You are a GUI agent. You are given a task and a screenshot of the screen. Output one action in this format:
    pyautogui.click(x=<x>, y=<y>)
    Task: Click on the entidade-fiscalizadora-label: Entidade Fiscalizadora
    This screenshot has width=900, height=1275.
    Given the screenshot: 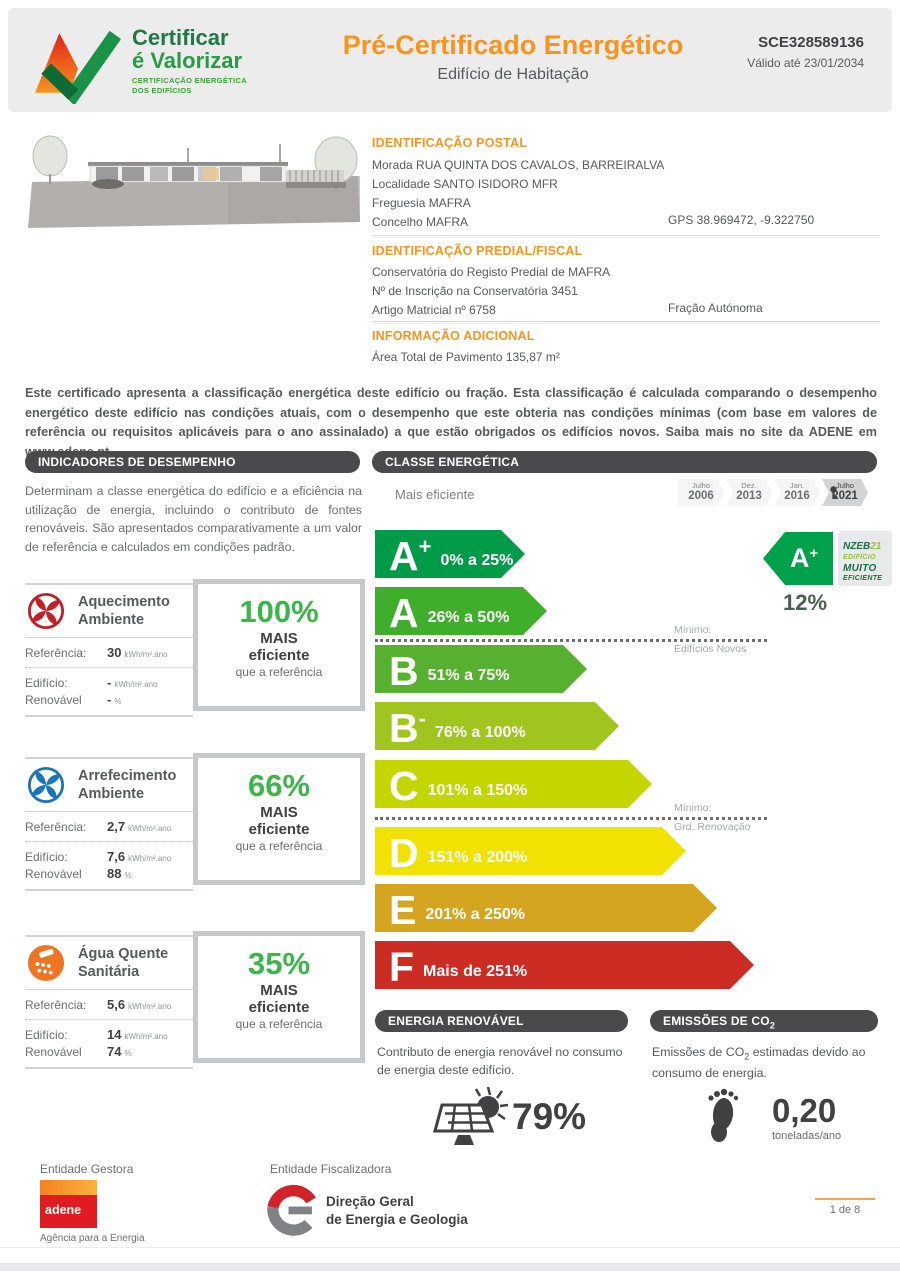 What is the action you would take?
    pyautogui.click(x=331, y=1169)
    